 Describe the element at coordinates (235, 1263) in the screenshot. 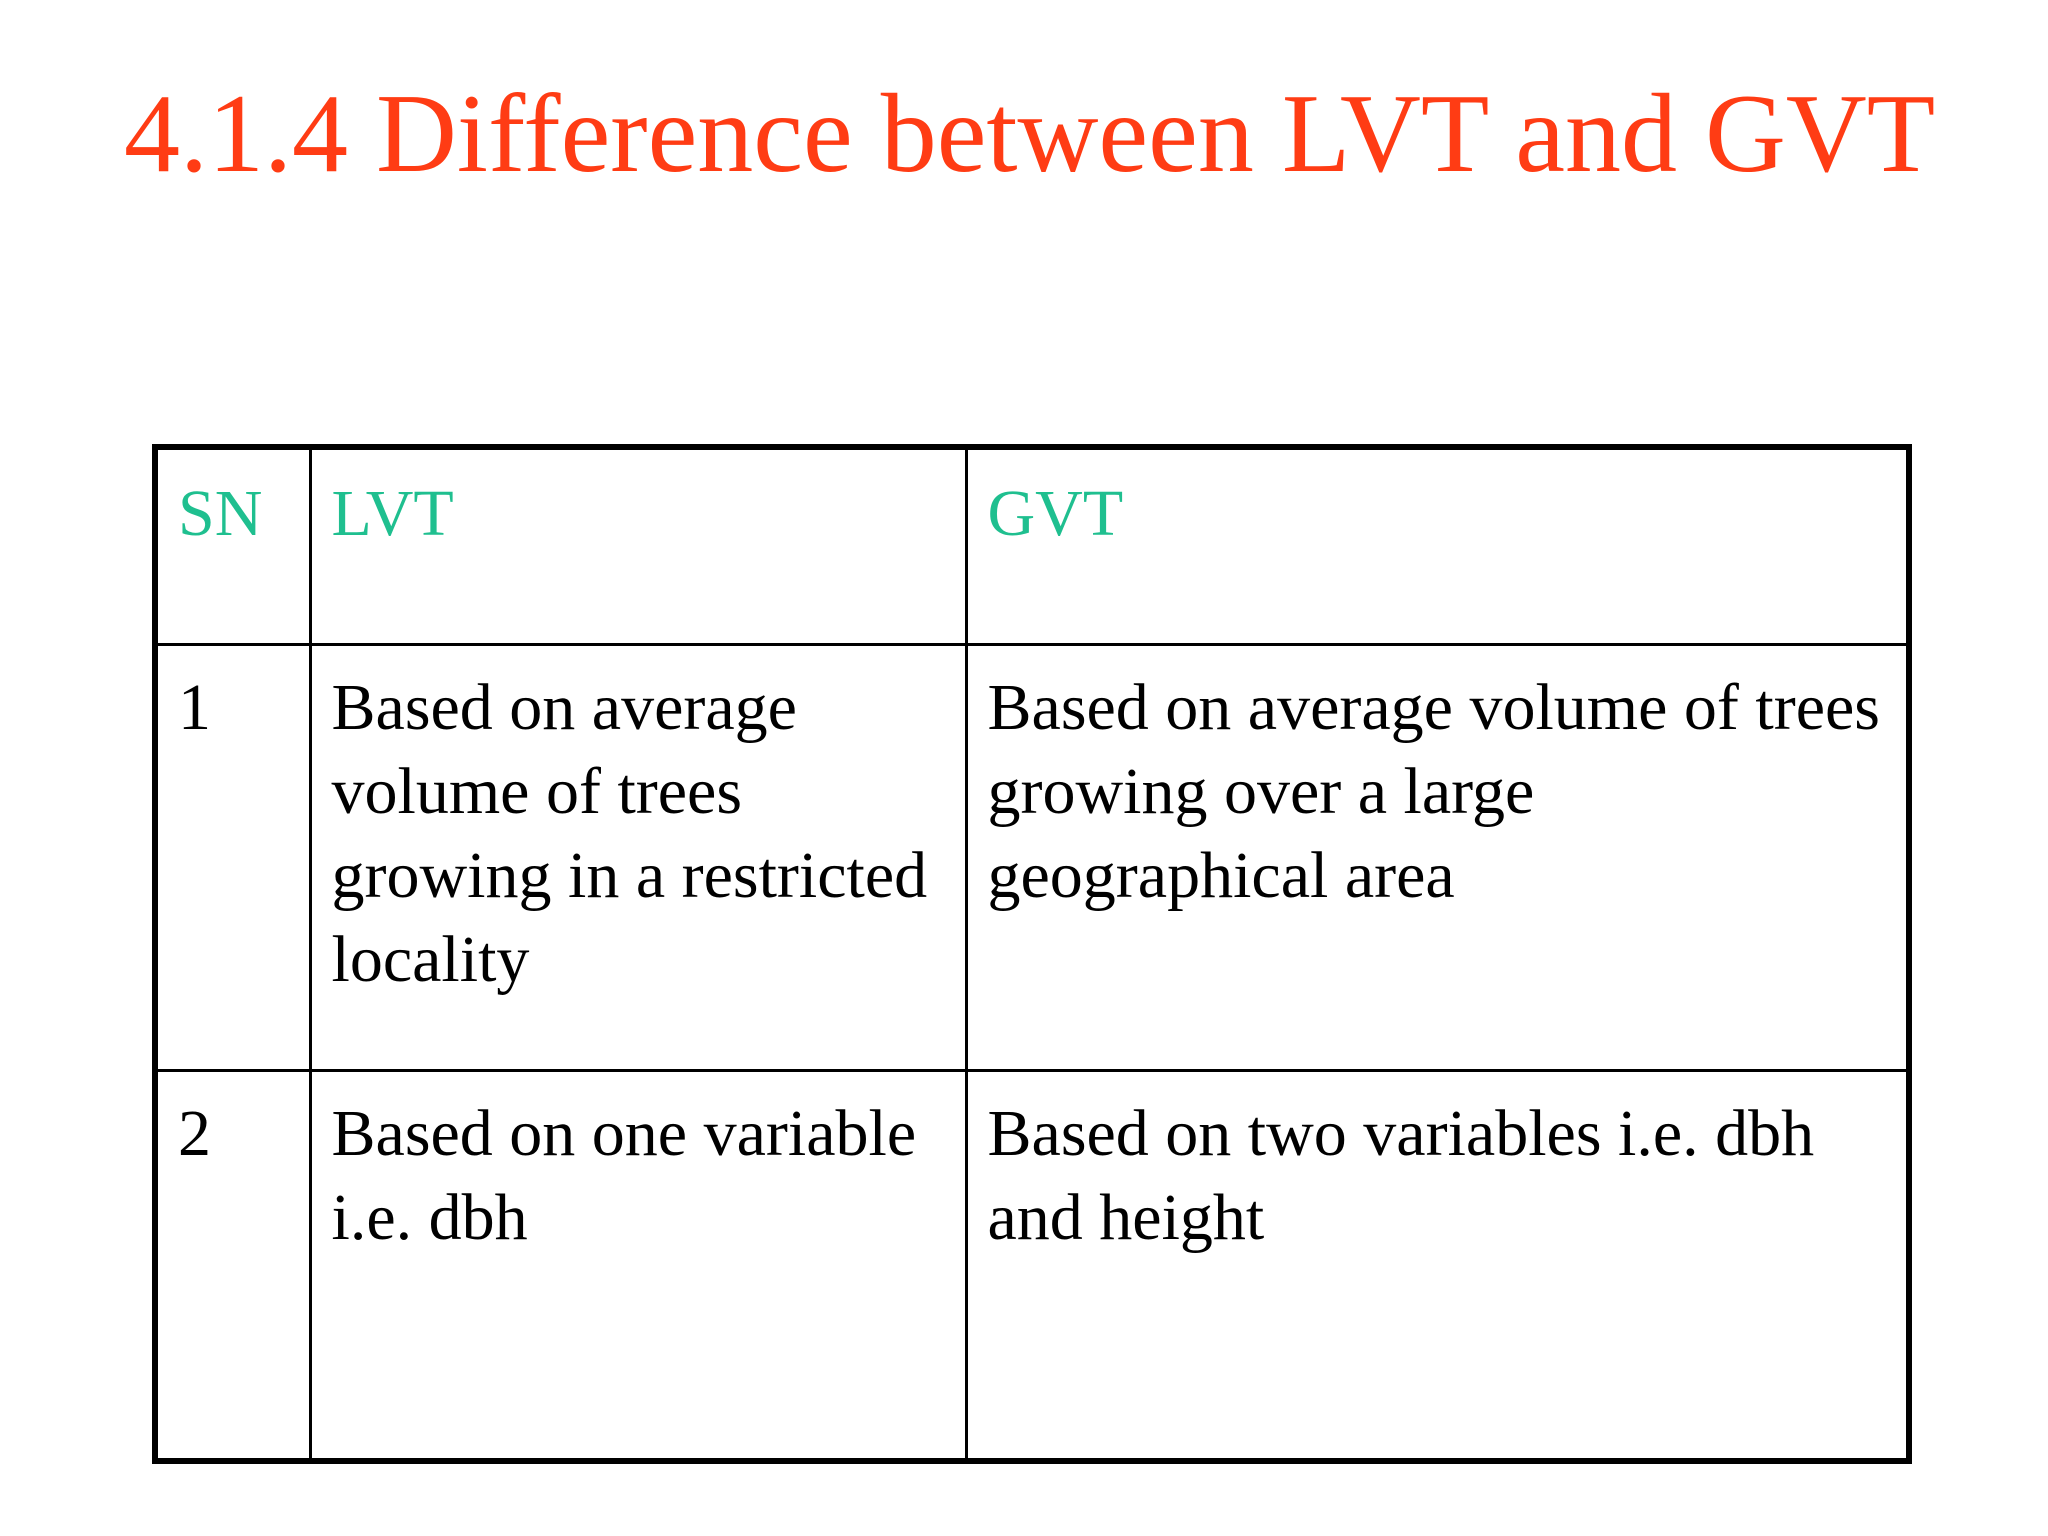

I see `row-2-sn-cell: 2` at that location.